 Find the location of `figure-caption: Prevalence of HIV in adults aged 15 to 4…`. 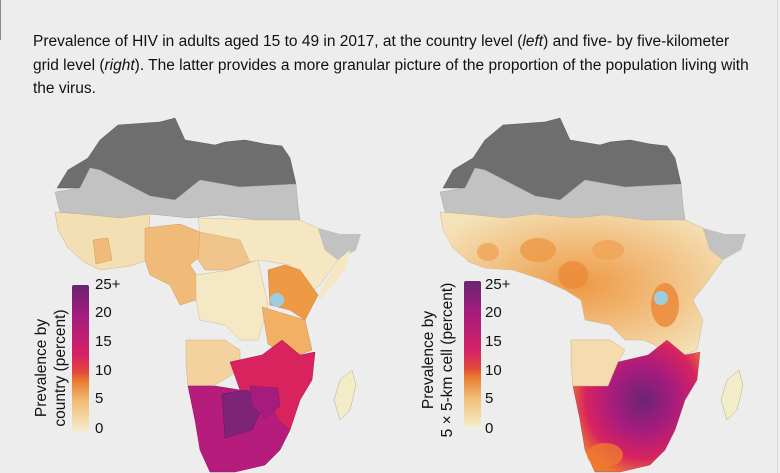

figure-caption: Prevalence of HIV in adults aged 15 to 4… is located at coordinates (393, 65).